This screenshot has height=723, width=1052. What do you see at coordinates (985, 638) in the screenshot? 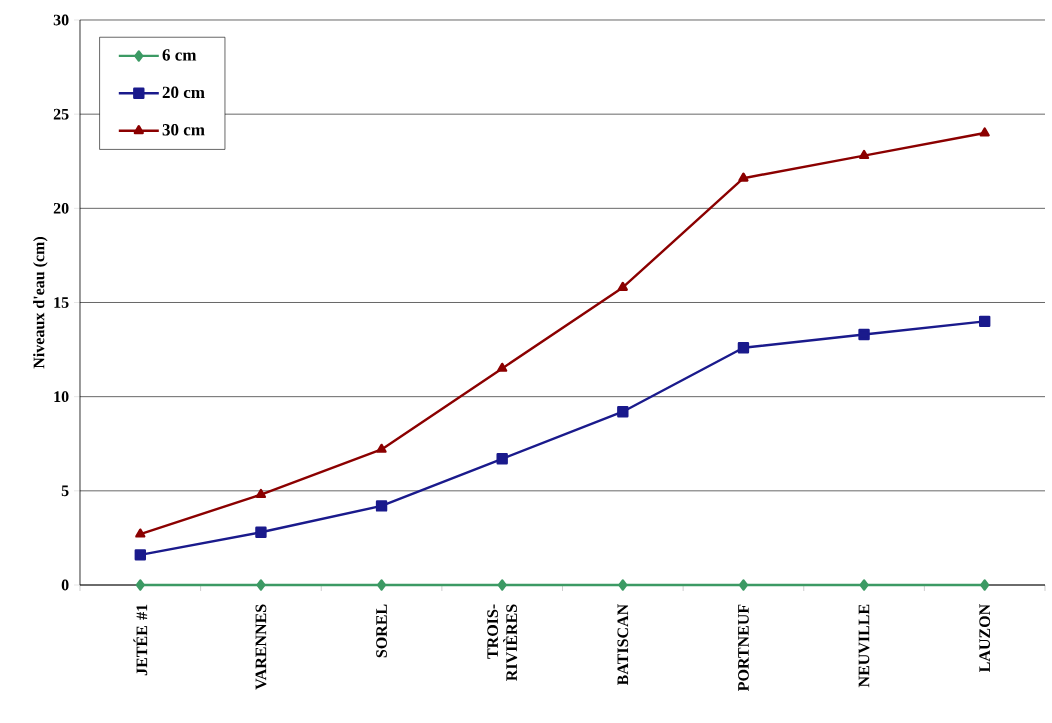
I see `x-tick-label: LAUZON` at bounding box center [985, 638].